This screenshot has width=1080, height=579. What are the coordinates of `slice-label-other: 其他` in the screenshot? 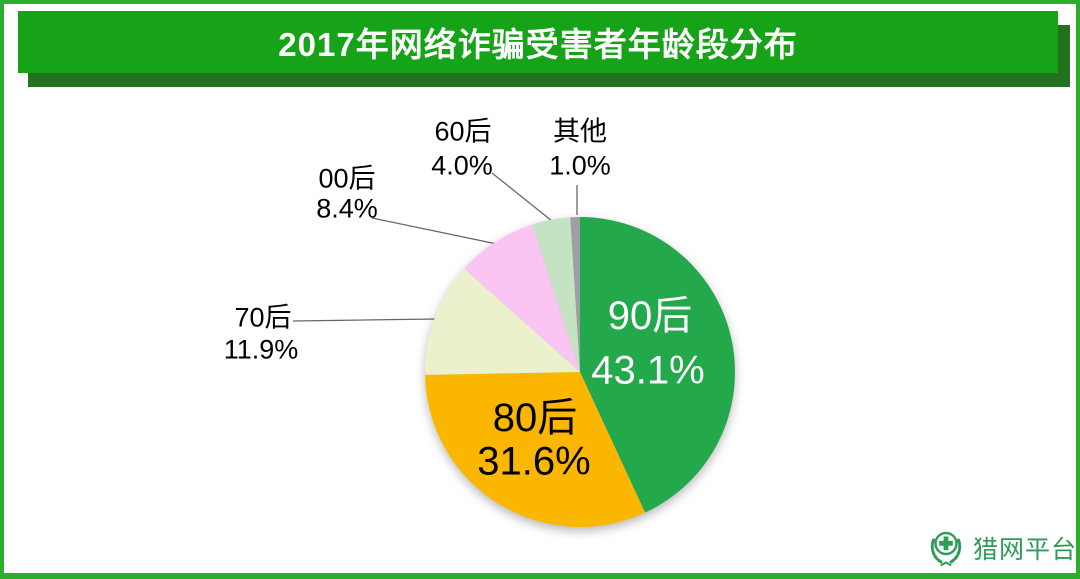 It's located at (580, 131).